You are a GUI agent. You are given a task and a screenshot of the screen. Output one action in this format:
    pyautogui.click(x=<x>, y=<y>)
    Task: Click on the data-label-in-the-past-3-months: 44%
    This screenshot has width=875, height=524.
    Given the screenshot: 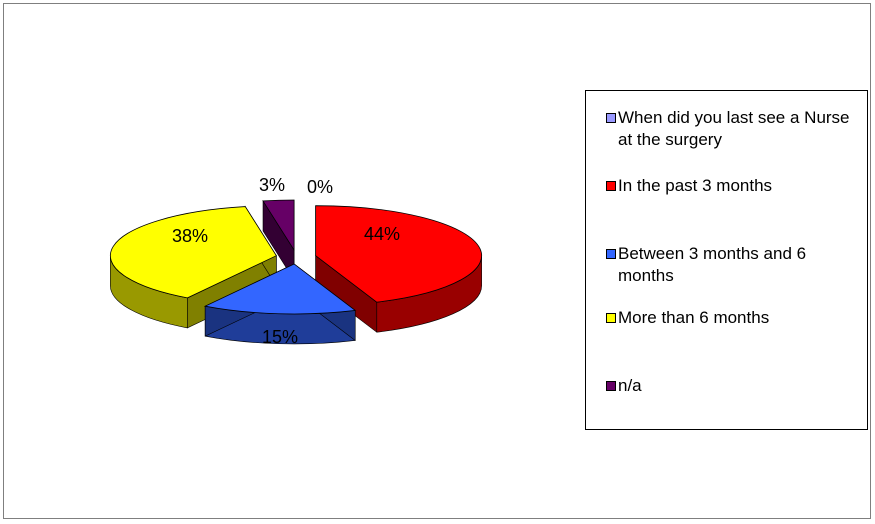 What is the action you would take?
    pyautogui.click(x=382, y=234)
    